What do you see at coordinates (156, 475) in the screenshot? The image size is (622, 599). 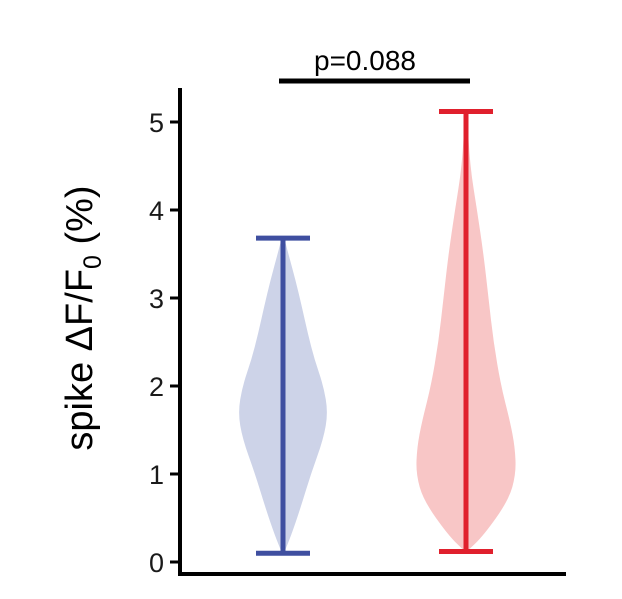 I see `y-tick-label-1: 1` at bounding box center [156, 475].